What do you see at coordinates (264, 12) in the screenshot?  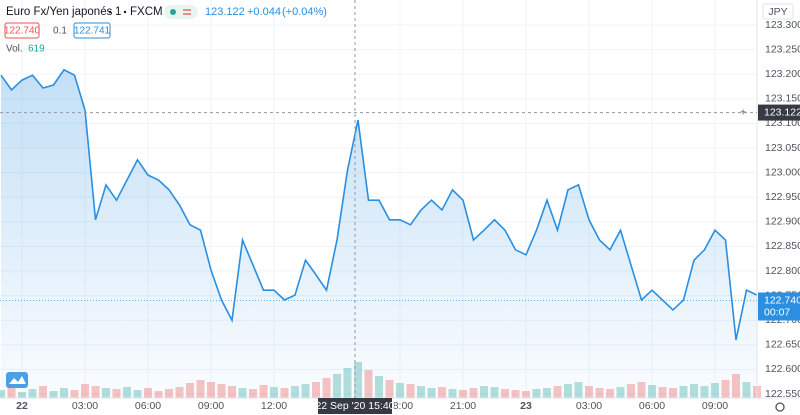 I see `change: +0.044` at bounding box center [264, 12].